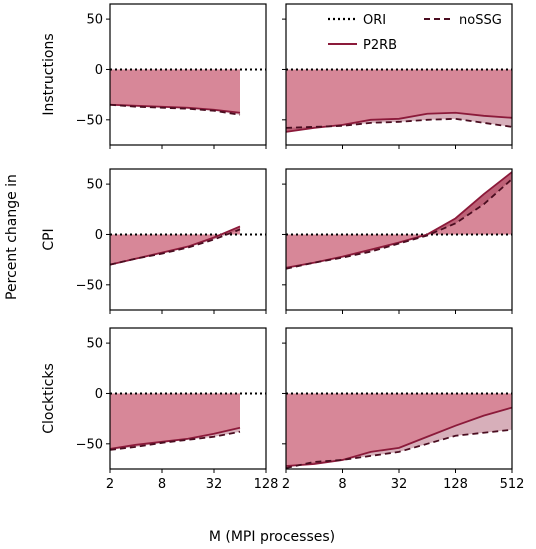  Describe the element at coordinates (12, 237) in the screenshot. I see `y-axis-label: Percent change in` at that location.